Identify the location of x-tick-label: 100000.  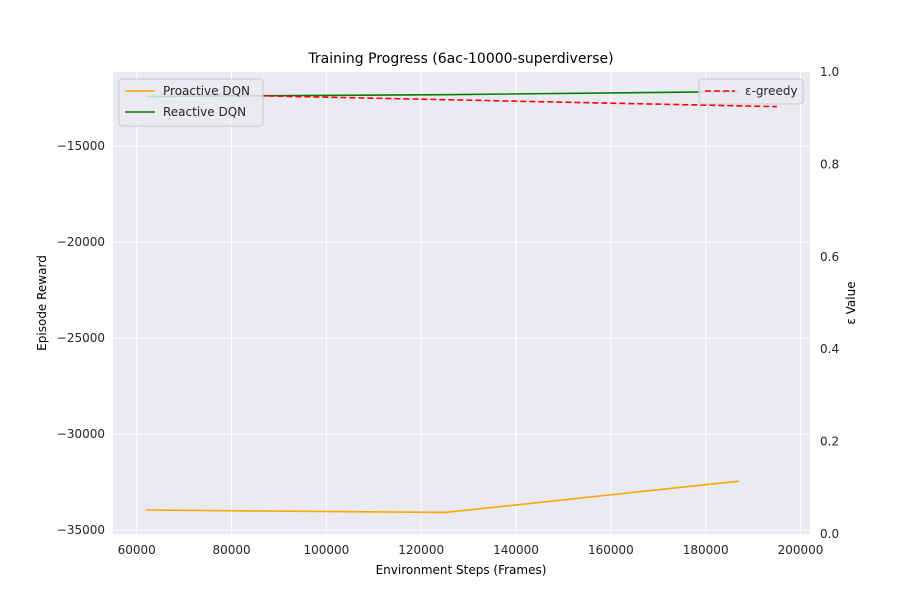
(326, 550).